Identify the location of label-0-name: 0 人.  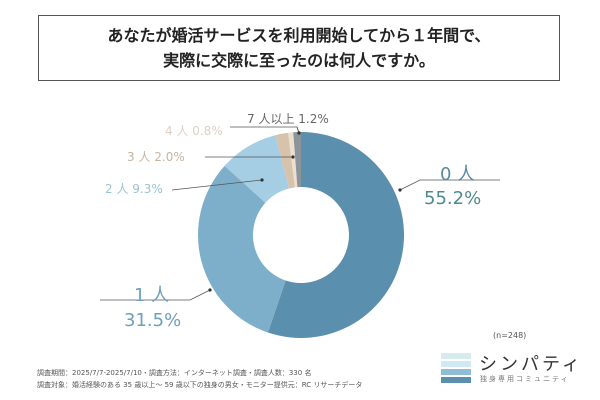
(458, 174).